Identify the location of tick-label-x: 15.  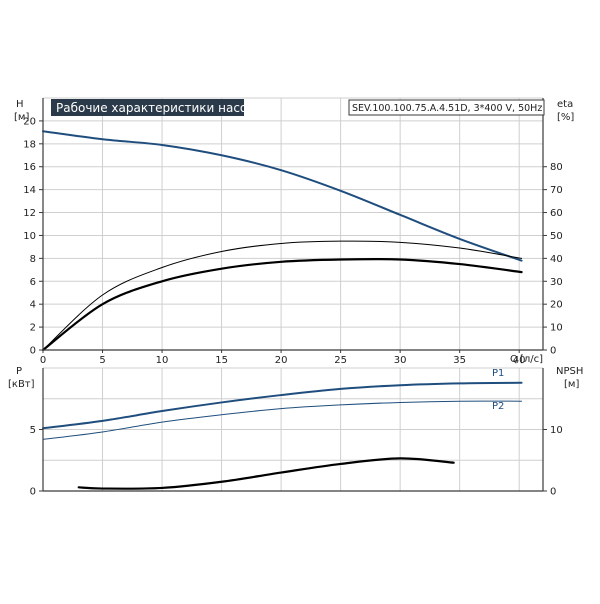
(221, 360).